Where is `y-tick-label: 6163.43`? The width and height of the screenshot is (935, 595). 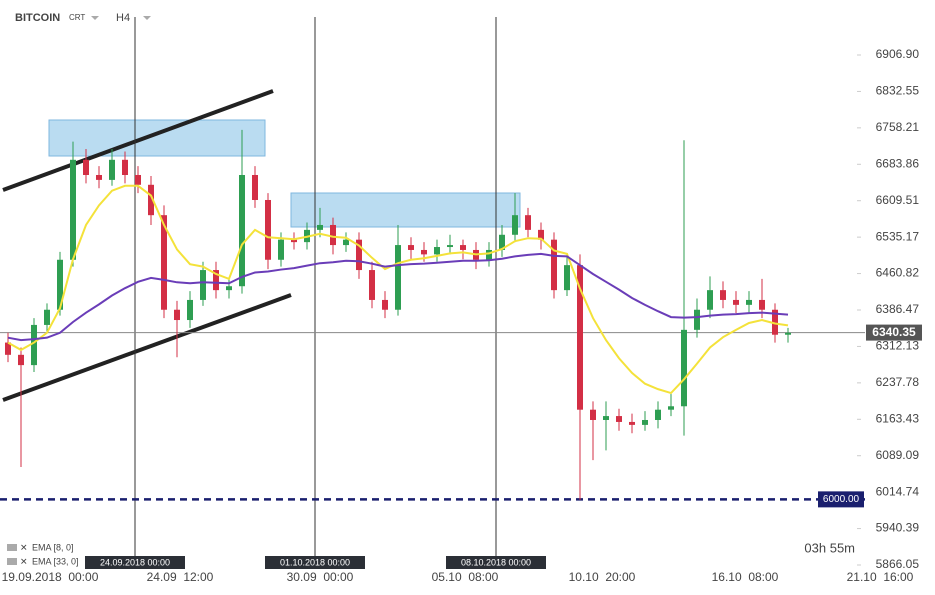 y-tick-label: 6163.43 is located at coordinates (898, 418).